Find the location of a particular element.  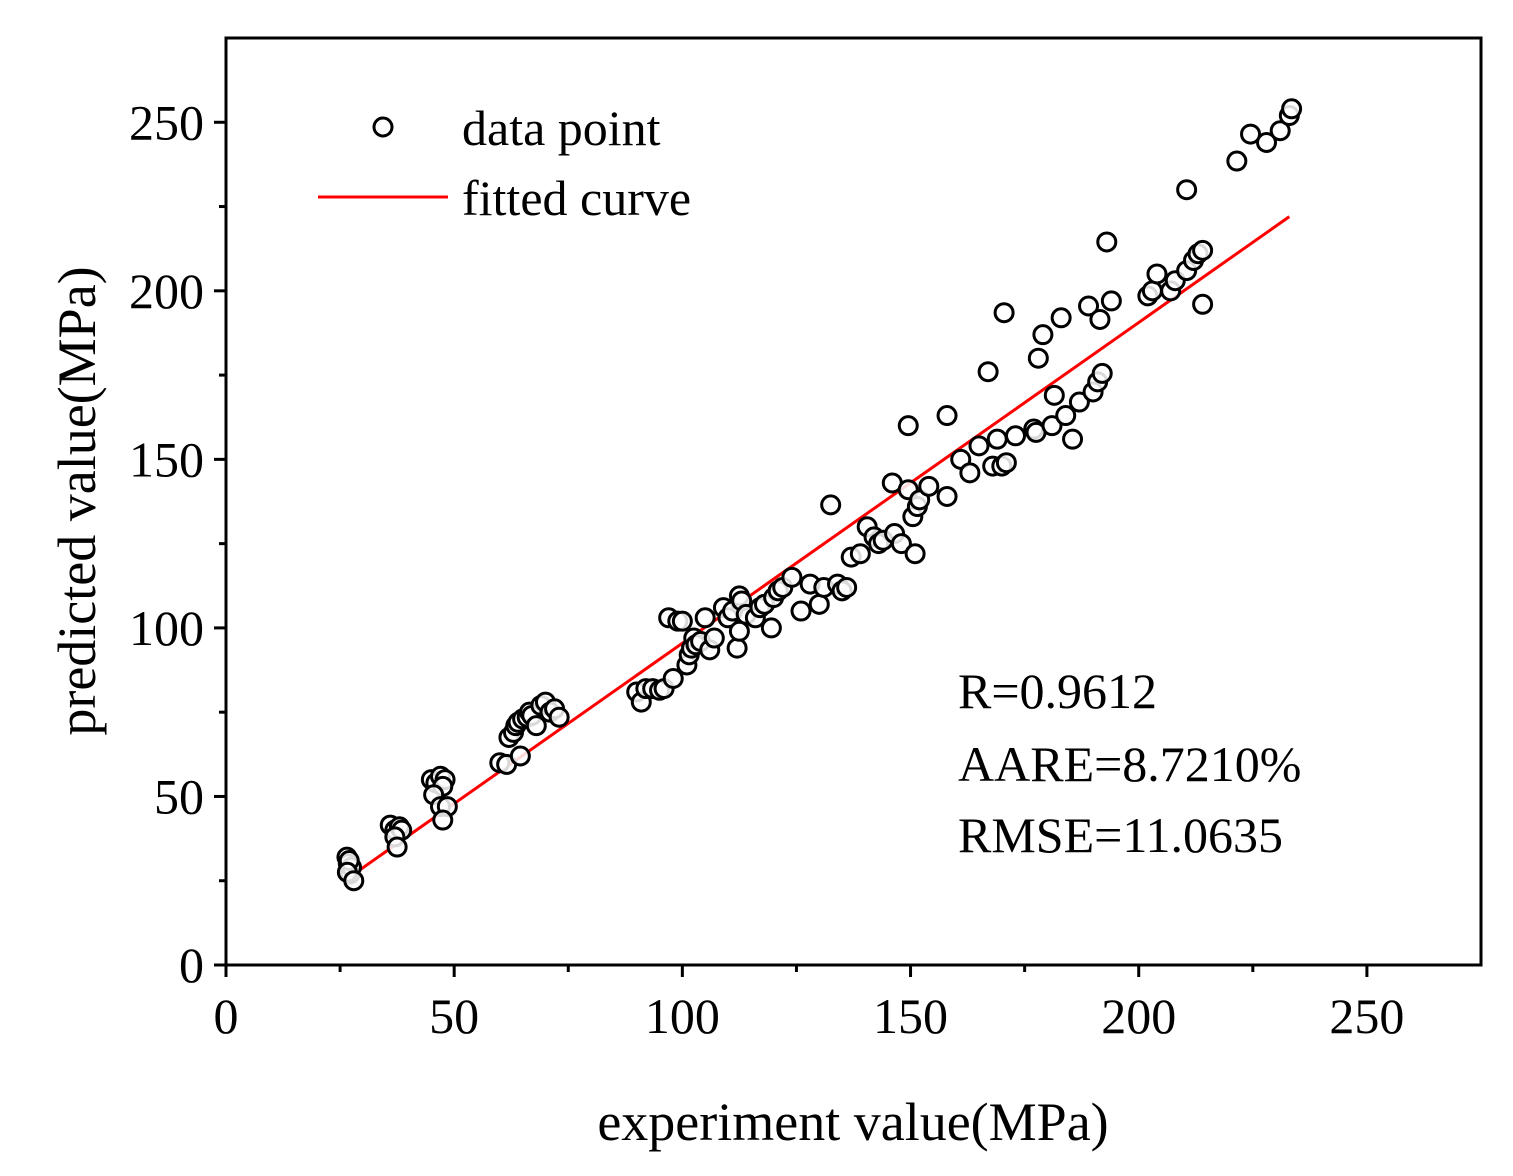

legend-data-point-label: data point is located at coordinates (561, 128).